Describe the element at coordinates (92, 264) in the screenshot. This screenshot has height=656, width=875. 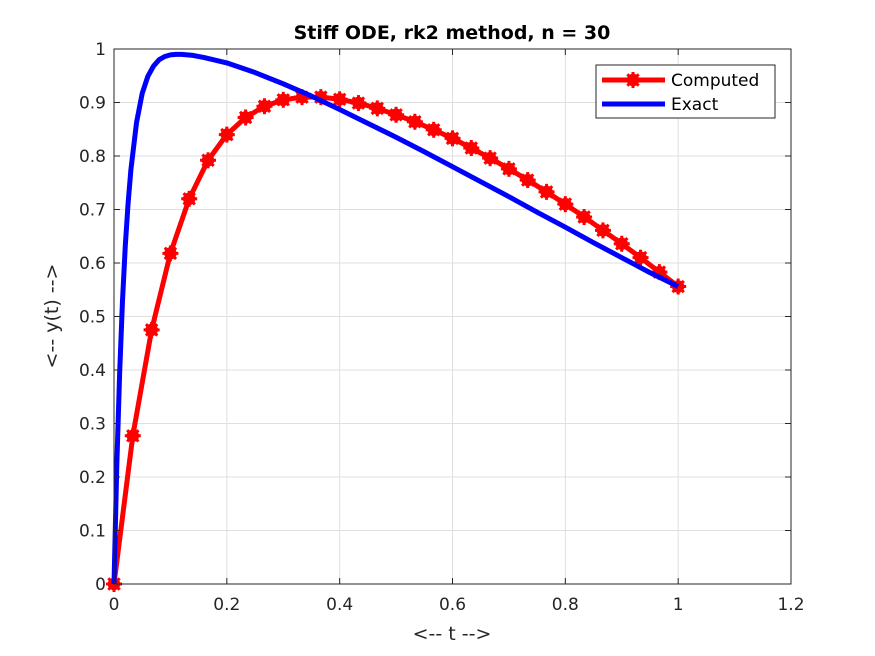
I see `y-tick-label: 0.6` at that location.